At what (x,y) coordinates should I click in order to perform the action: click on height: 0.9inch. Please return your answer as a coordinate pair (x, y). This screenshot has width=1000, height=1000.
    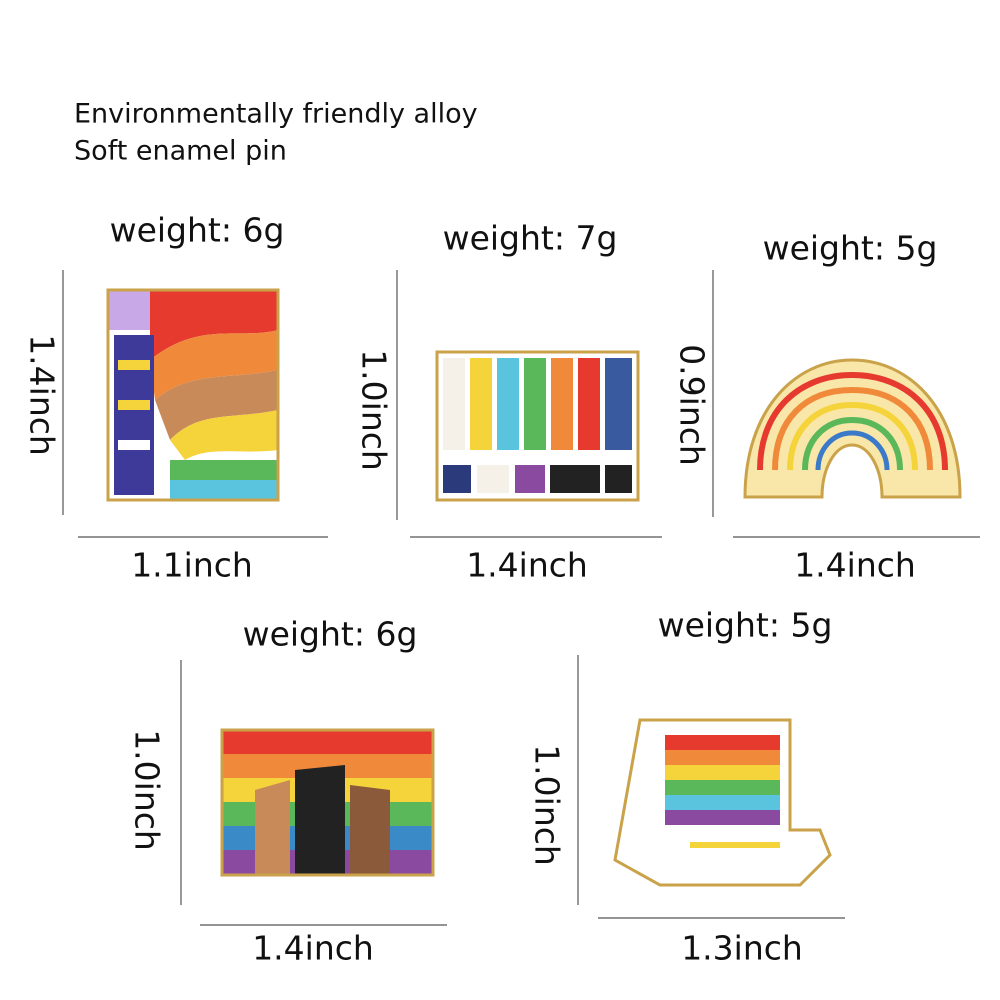
    Looking at the image, I should click on (692, 405).